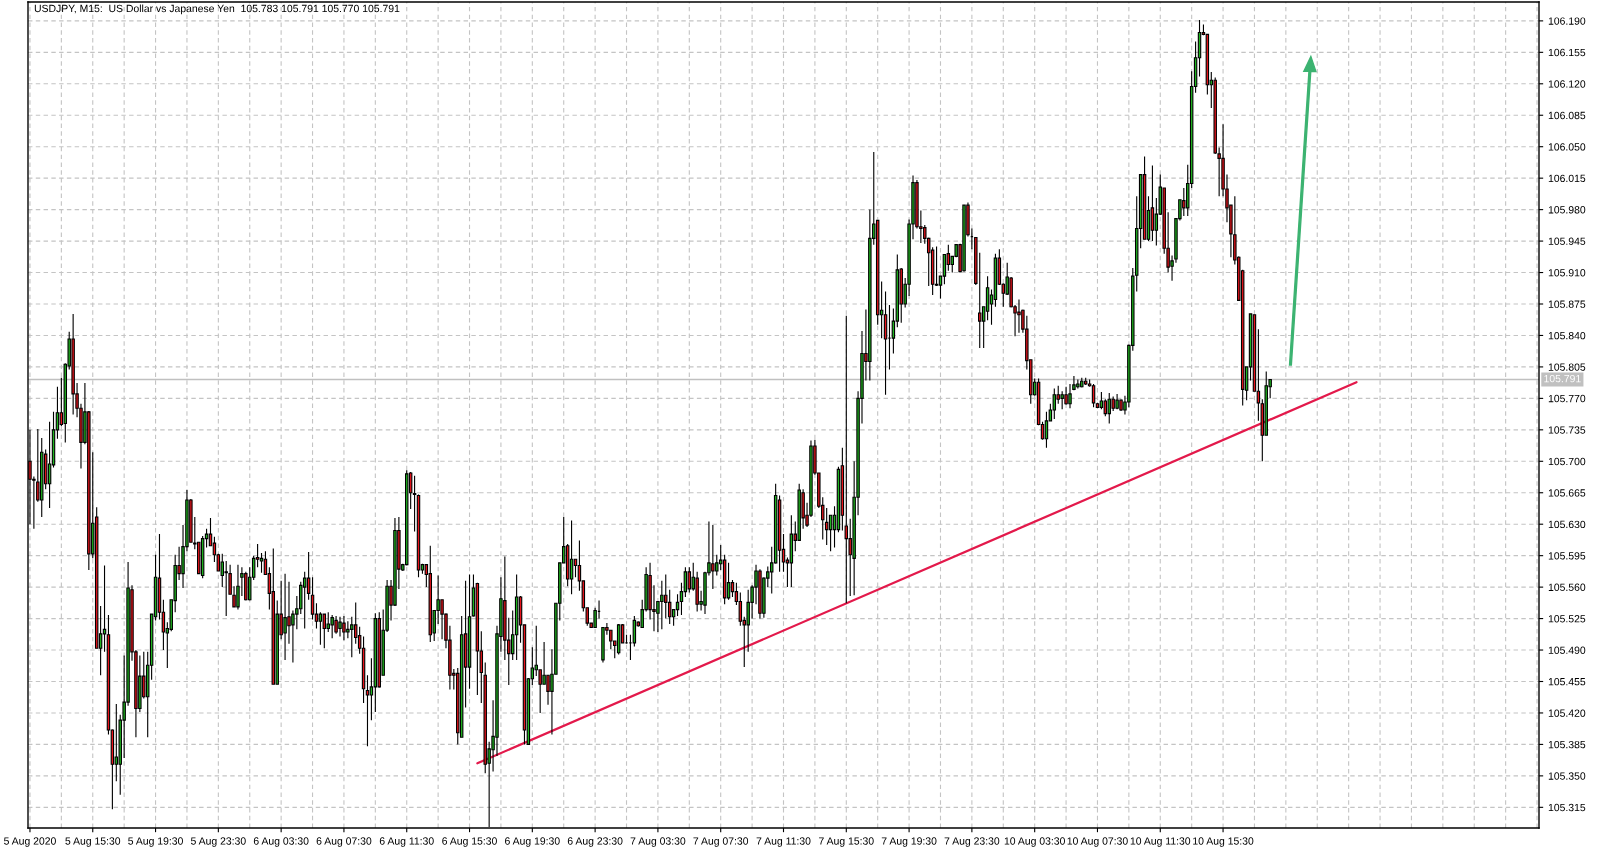 The image size is (1611, 858). Describe the element at coordinates (1567, 744) in the screenshot. I see `y-tick-label: 105.385` at that location.